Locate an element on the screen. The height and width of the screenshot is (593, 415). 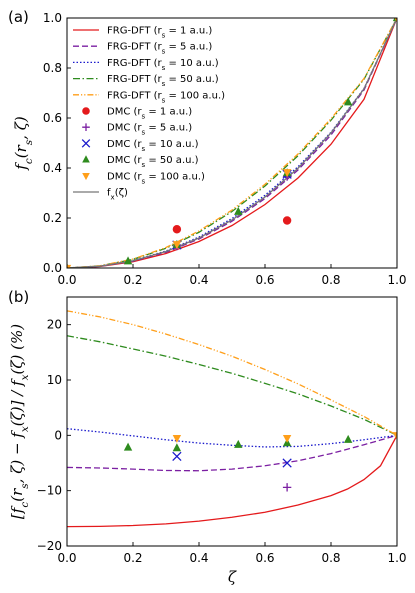
legend-entry: FRG-DFT (rs = 50 a.u.) is located at coordinates (163, 81).